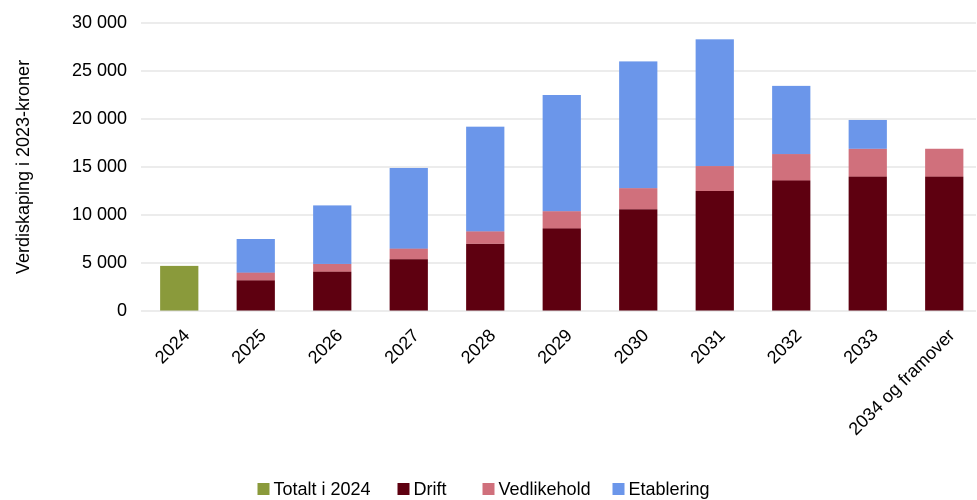  What do you see at coordinates (430, 489) in the screenshot?
I see `legend-label: Drift` at bounding box center [430, 489].